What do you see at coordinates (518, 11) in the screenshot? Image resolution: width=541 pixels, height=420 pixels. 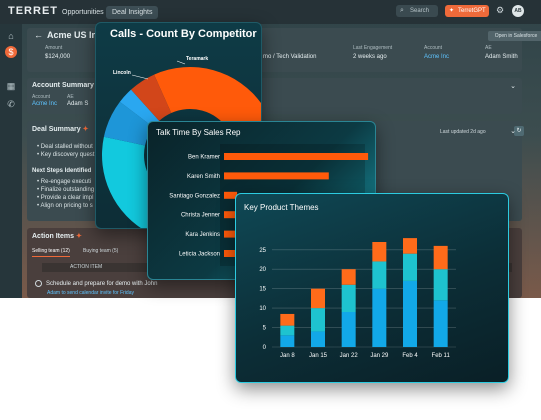 I see `avatar: AB` at bounding box center [518, 11].